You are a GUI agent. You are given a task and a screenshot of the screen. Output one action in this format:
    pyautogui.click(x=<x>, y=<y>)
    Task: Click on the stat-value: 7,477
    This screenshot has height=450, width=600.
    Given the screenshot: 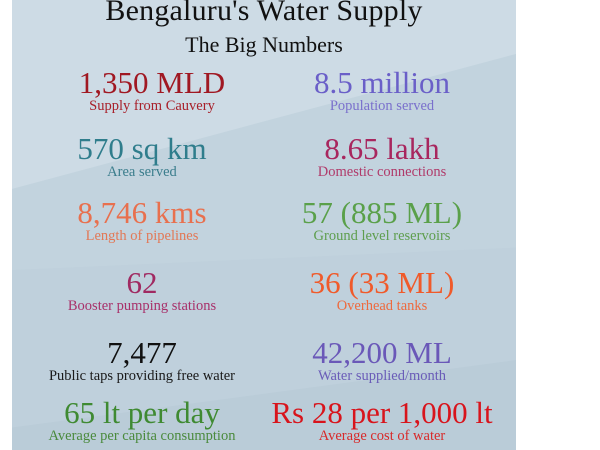 What is the action you would take?
    pyautogui.click(x=142, y=352)
    